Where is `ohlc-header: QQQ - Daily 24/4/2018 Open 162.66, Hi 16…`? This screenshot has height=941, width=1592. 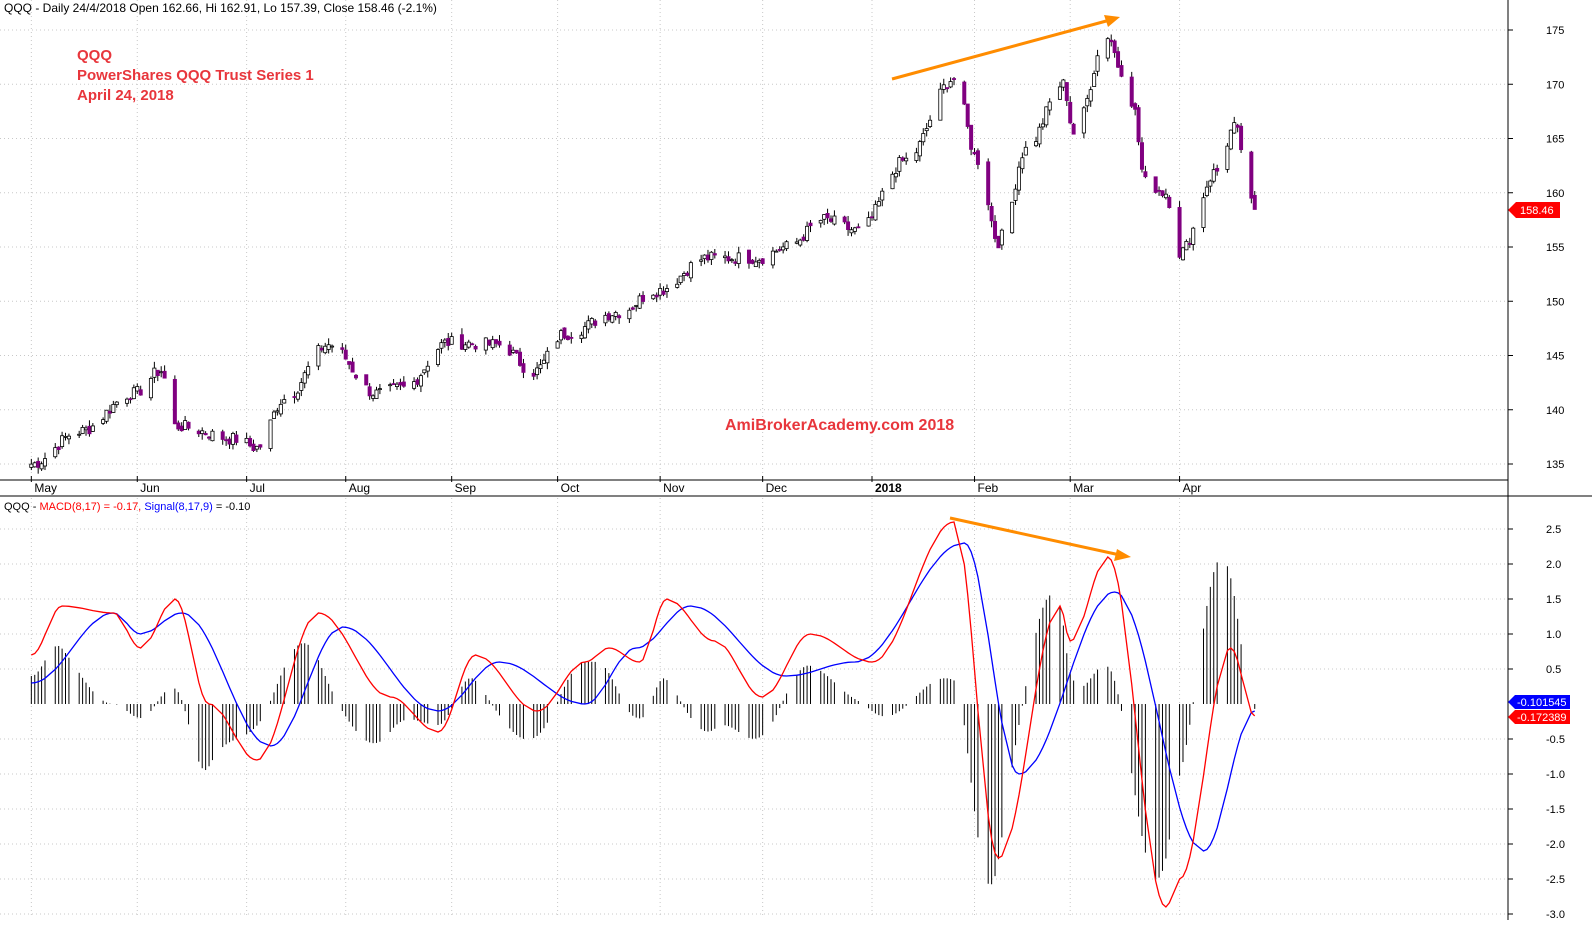
ohlc-header: QQQ - Daily 24/4/2018 Open 162.66, Hi 16… is located at coordinates (220, 8).